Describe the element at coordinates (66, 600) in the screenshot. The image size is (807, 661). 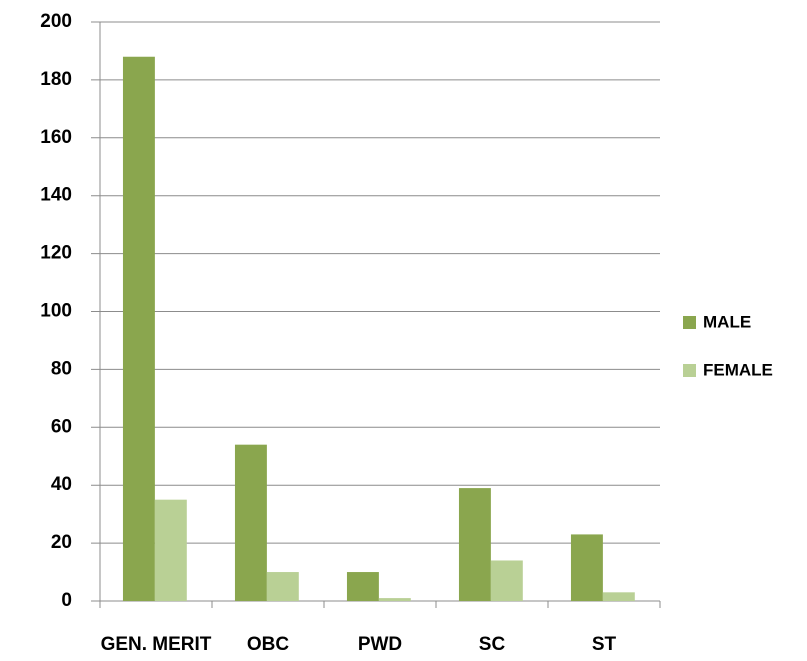
I see `y-tick-label: 0` at that location.